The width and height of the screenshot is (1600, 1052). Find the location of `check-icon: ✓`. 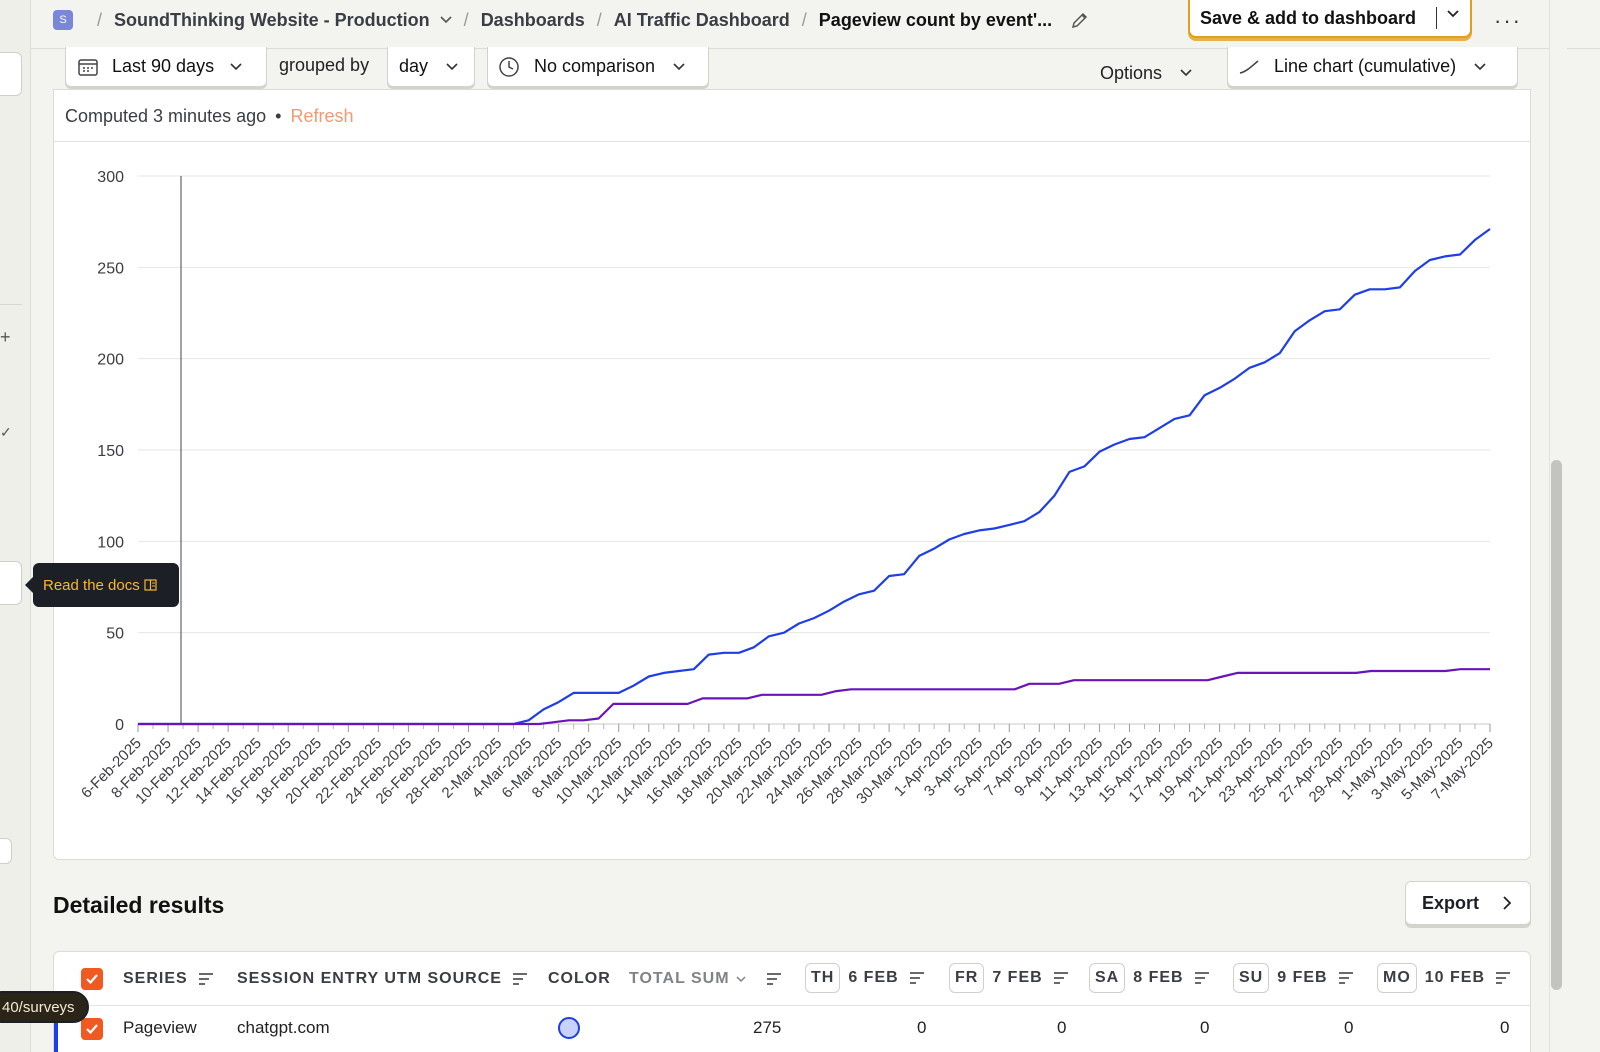

check-icon: ✓ is located at coordinates (6, 432).